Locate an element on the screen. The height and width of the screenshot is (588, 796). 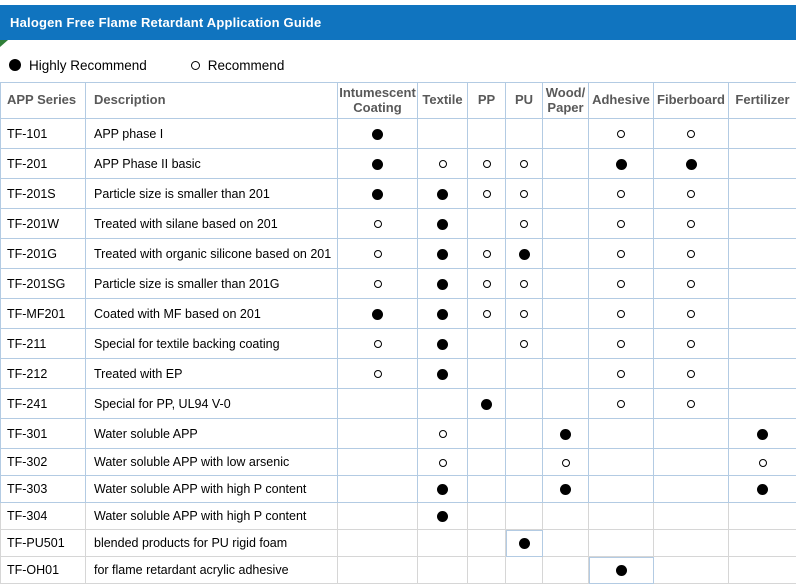
description-cell: Special for textile backing coating is located at coordinates (211, 343).